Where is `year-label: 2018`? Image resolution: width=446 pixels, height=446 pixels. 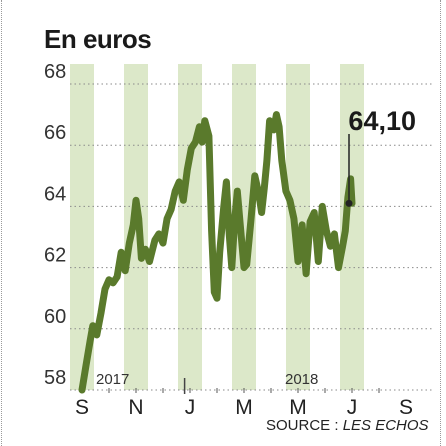
year-label: 2018 is located at coordinates (301, 379).